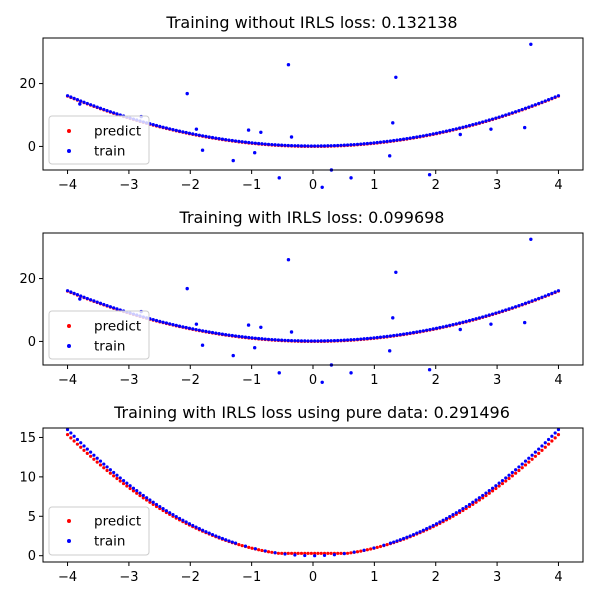  I want to click on legend-train-label: train, so click(109, 152).